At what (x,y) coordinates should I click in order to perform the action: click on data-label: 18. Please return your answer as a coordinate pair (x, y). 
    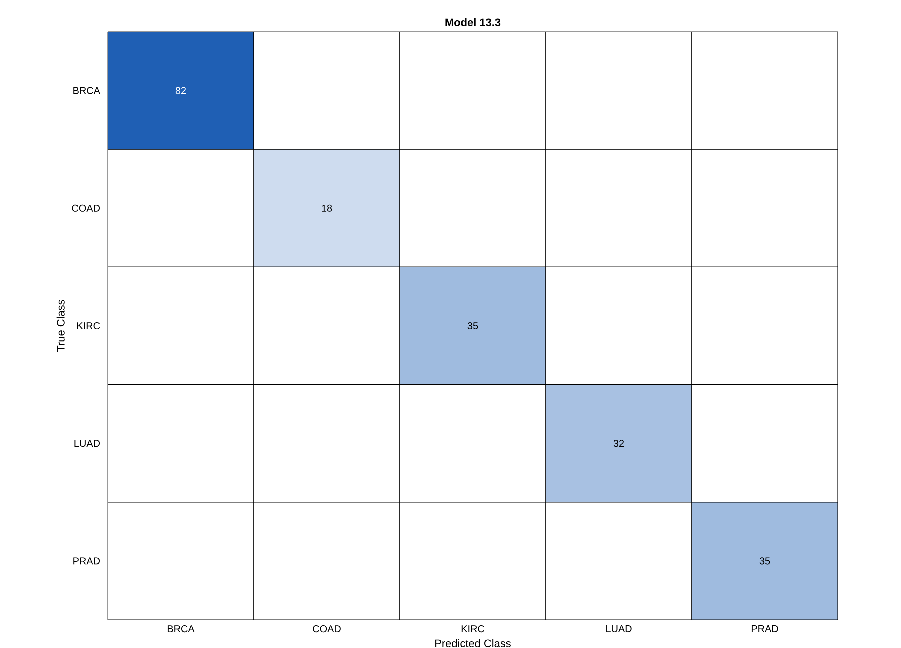
    Looking at the image, I should click on (327, 208).